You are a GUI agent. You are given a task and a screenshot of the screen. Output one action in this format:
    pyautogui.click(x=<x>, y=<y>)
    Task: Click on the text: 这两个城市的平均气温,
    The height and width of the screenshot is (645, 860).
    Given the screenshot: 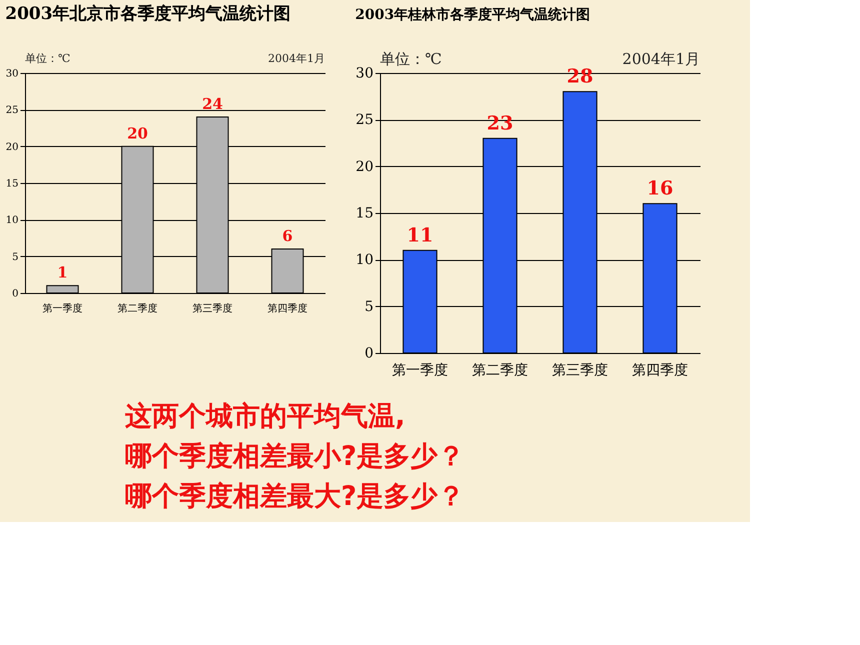 What is the action you would take?
    pyautogui.click(x=265, y=416)
    